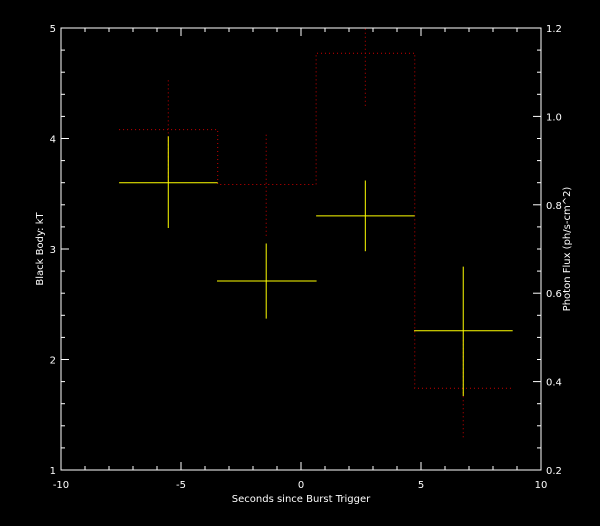 The height and width of the screenshot is (526, 600). Describe the element at coordinates (554, 117) in the screenshot. I see `y2-tick-label: 1.0` at that location.